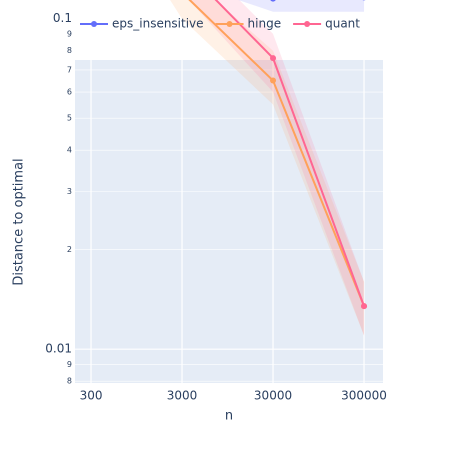 This screenshot has height=461, width=457. I want to click on x-tick-label: 30000, so click(273, 396).